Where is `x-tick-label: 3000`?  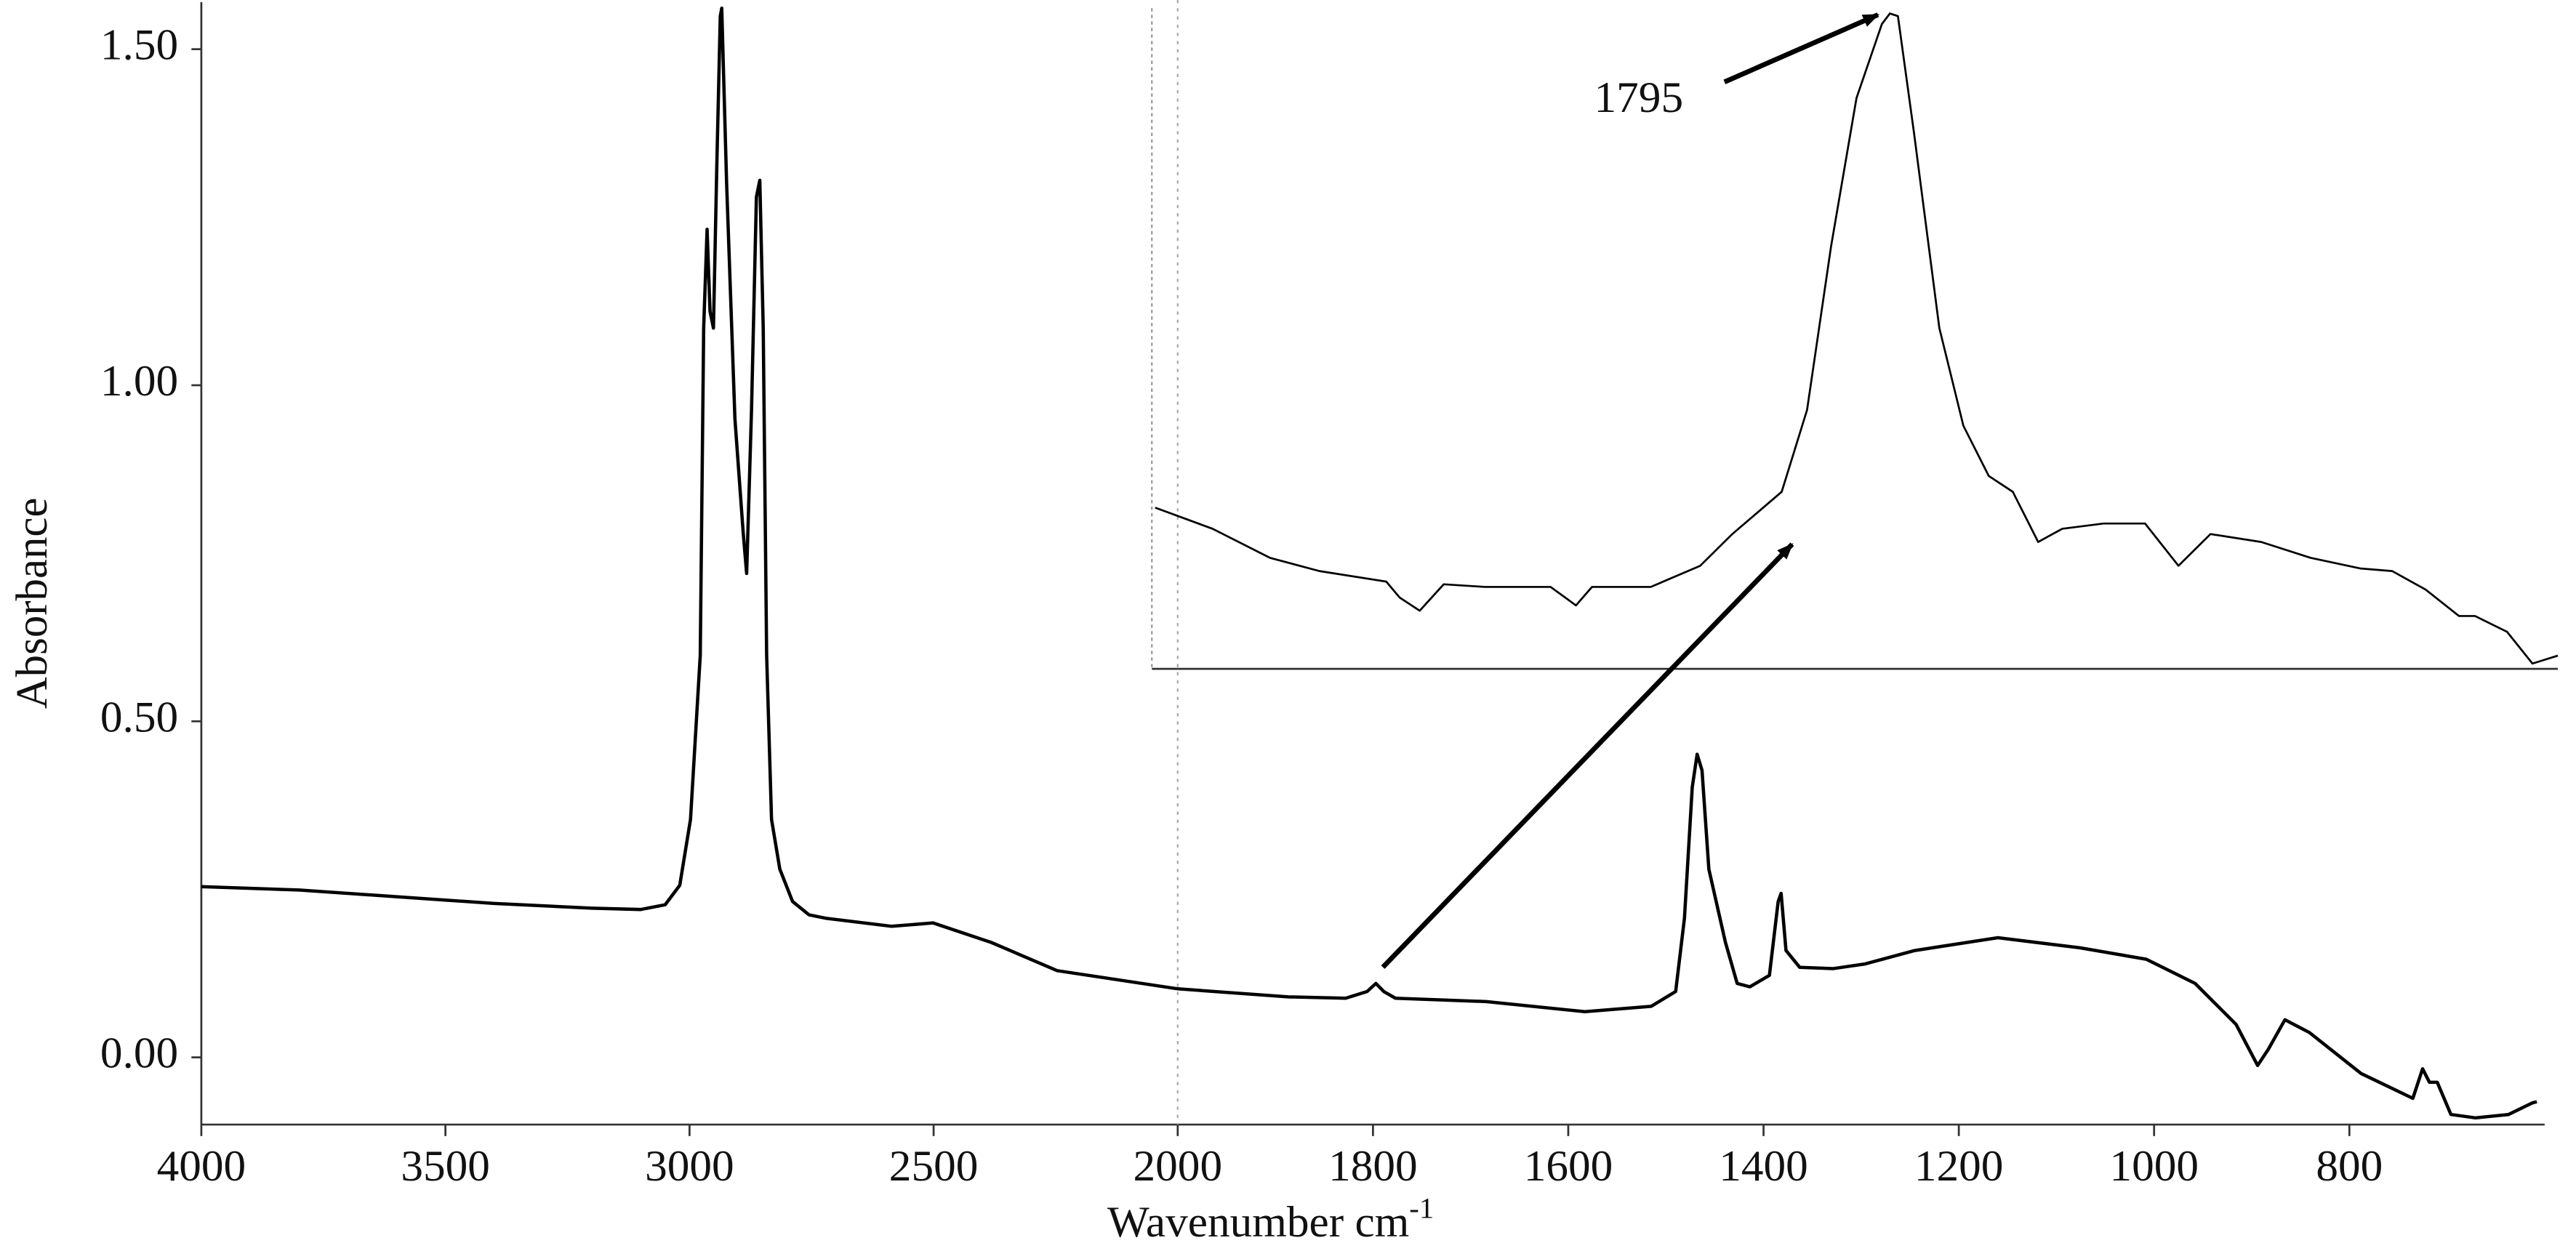 x-tick-label: 3000 is located at coordinates (689, 1166).